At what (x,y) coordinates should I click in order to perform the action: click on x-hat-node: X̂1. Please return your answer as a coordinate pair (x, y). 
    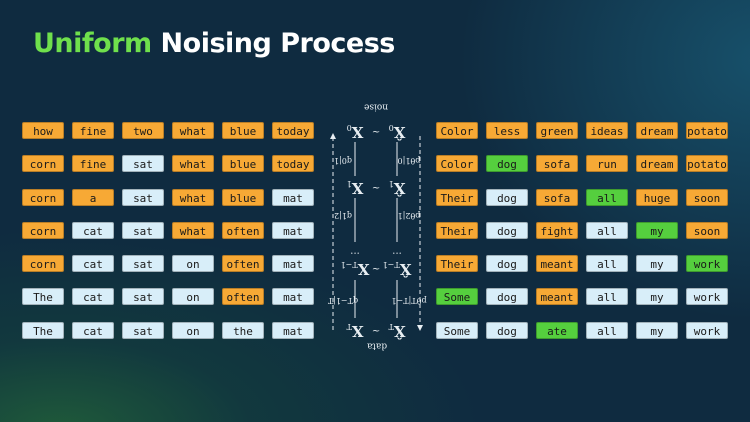
    Looking at the image, I should click on (397, 188).